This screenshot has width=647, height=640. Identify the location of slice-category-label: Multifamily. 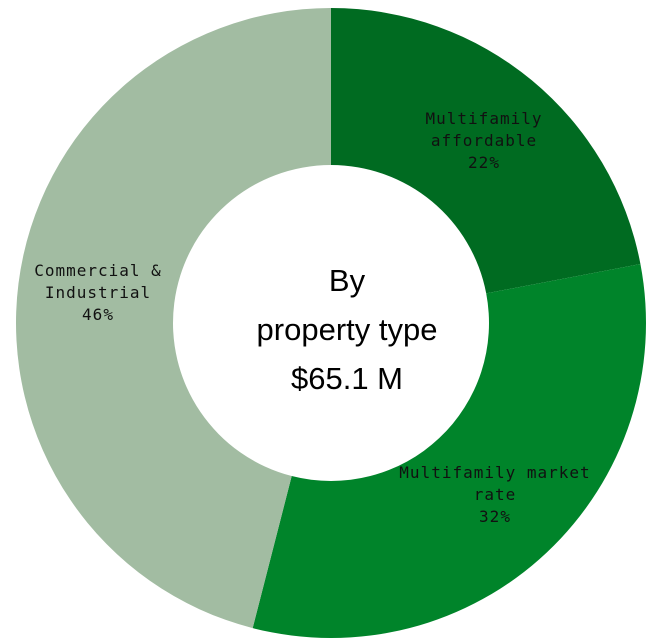
(484, 118).